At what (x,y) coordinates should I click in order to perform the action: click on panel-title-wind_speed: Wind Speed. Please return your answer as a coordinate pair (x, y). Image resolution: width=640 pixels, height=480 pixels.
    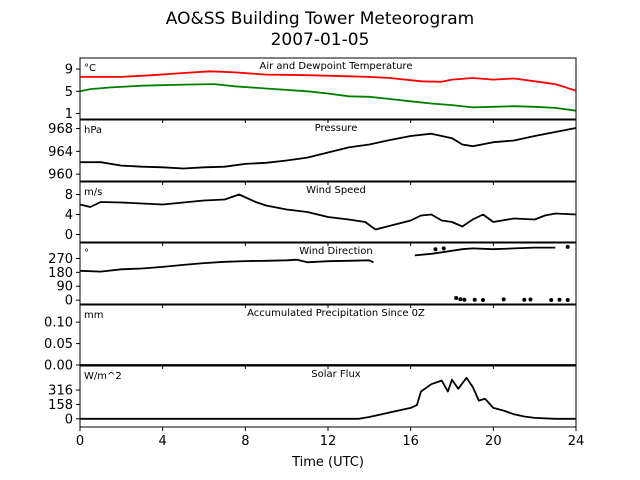
    Looking at the image, I should click on (336, 190).